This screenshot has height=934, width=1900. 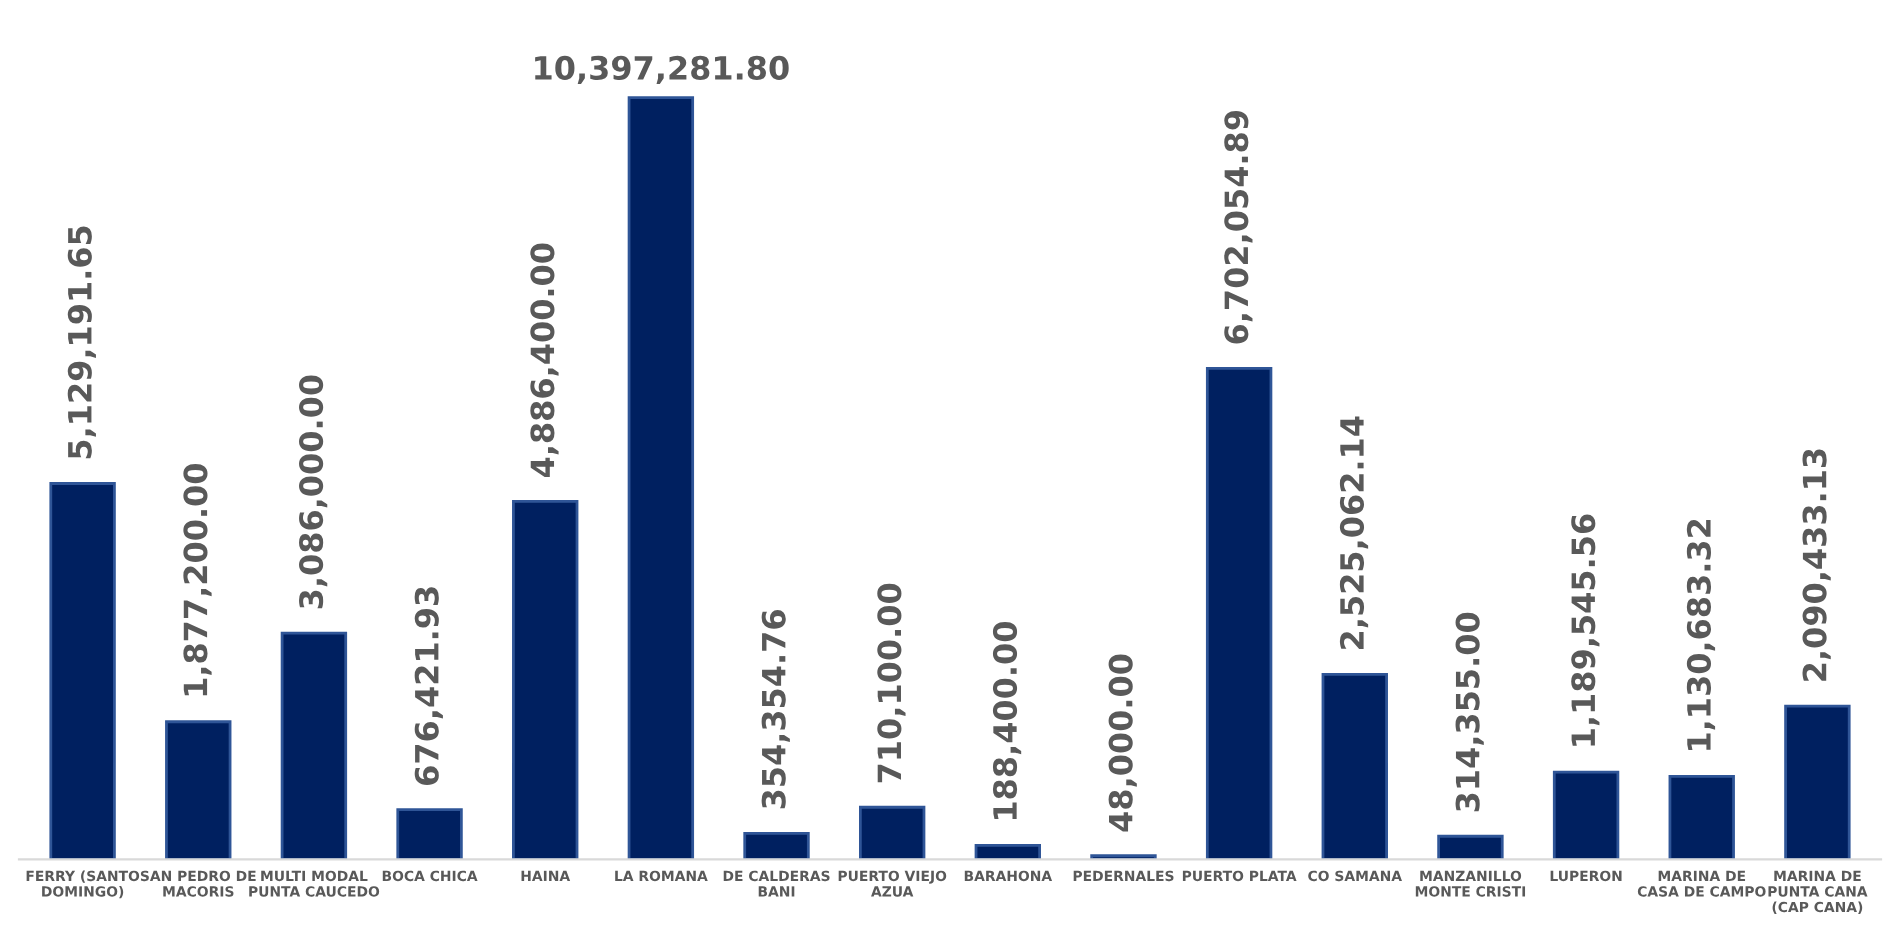 I want to click on data-label: 676,421.93, so click(x=428, y=686).